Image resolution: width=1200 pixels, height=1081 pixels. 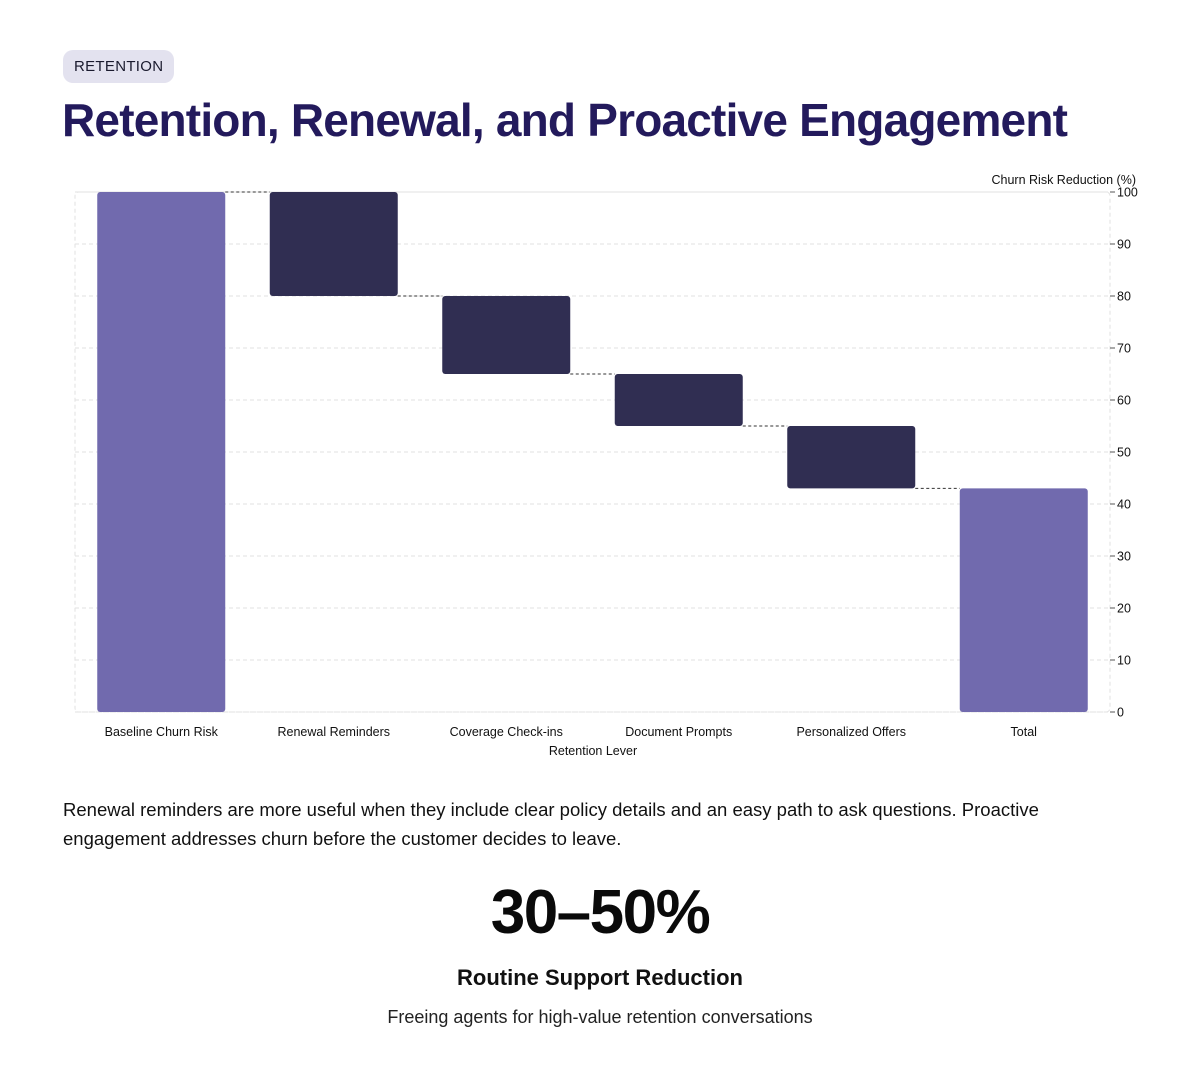 What do you see at coordinates (851, 457) in the screenshot?
I see `bar-personalized-offers` at bounding box center [851, 457].